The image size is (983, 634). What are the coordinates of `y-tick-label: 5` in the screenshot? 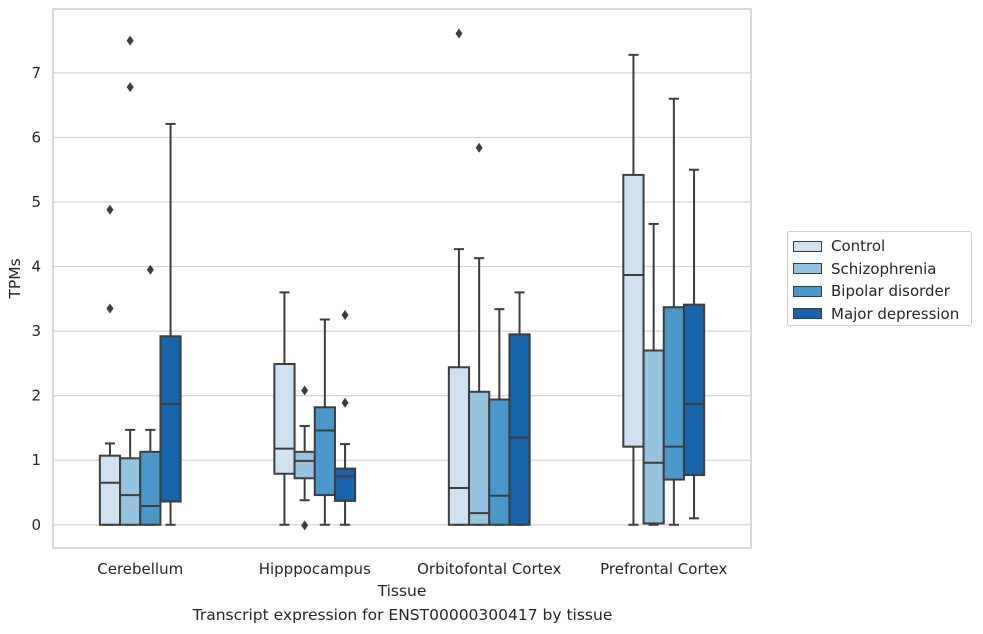 It's located at (36, 202).